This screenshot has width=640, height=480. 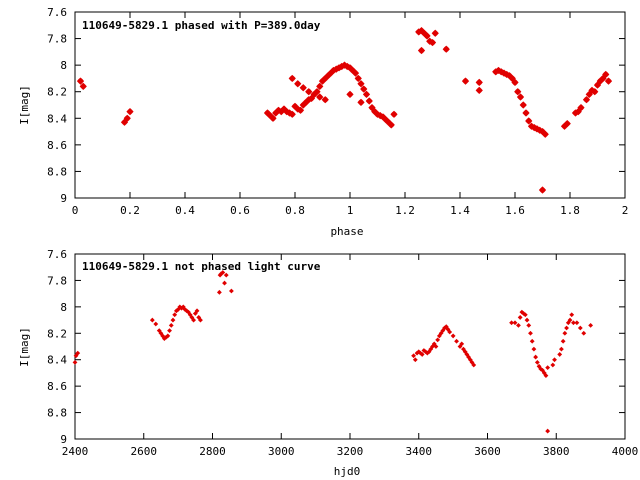 I want to click on x-tick-label: 1, so click(x=350, y=210).